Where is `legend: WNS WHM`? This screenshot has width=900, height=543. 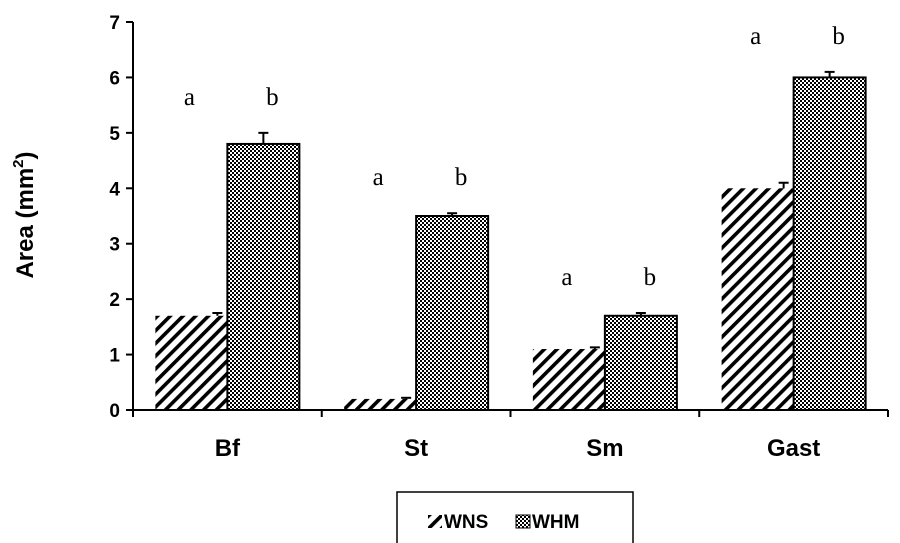 legend: WNS WHM is located at coordinates (515, 517).